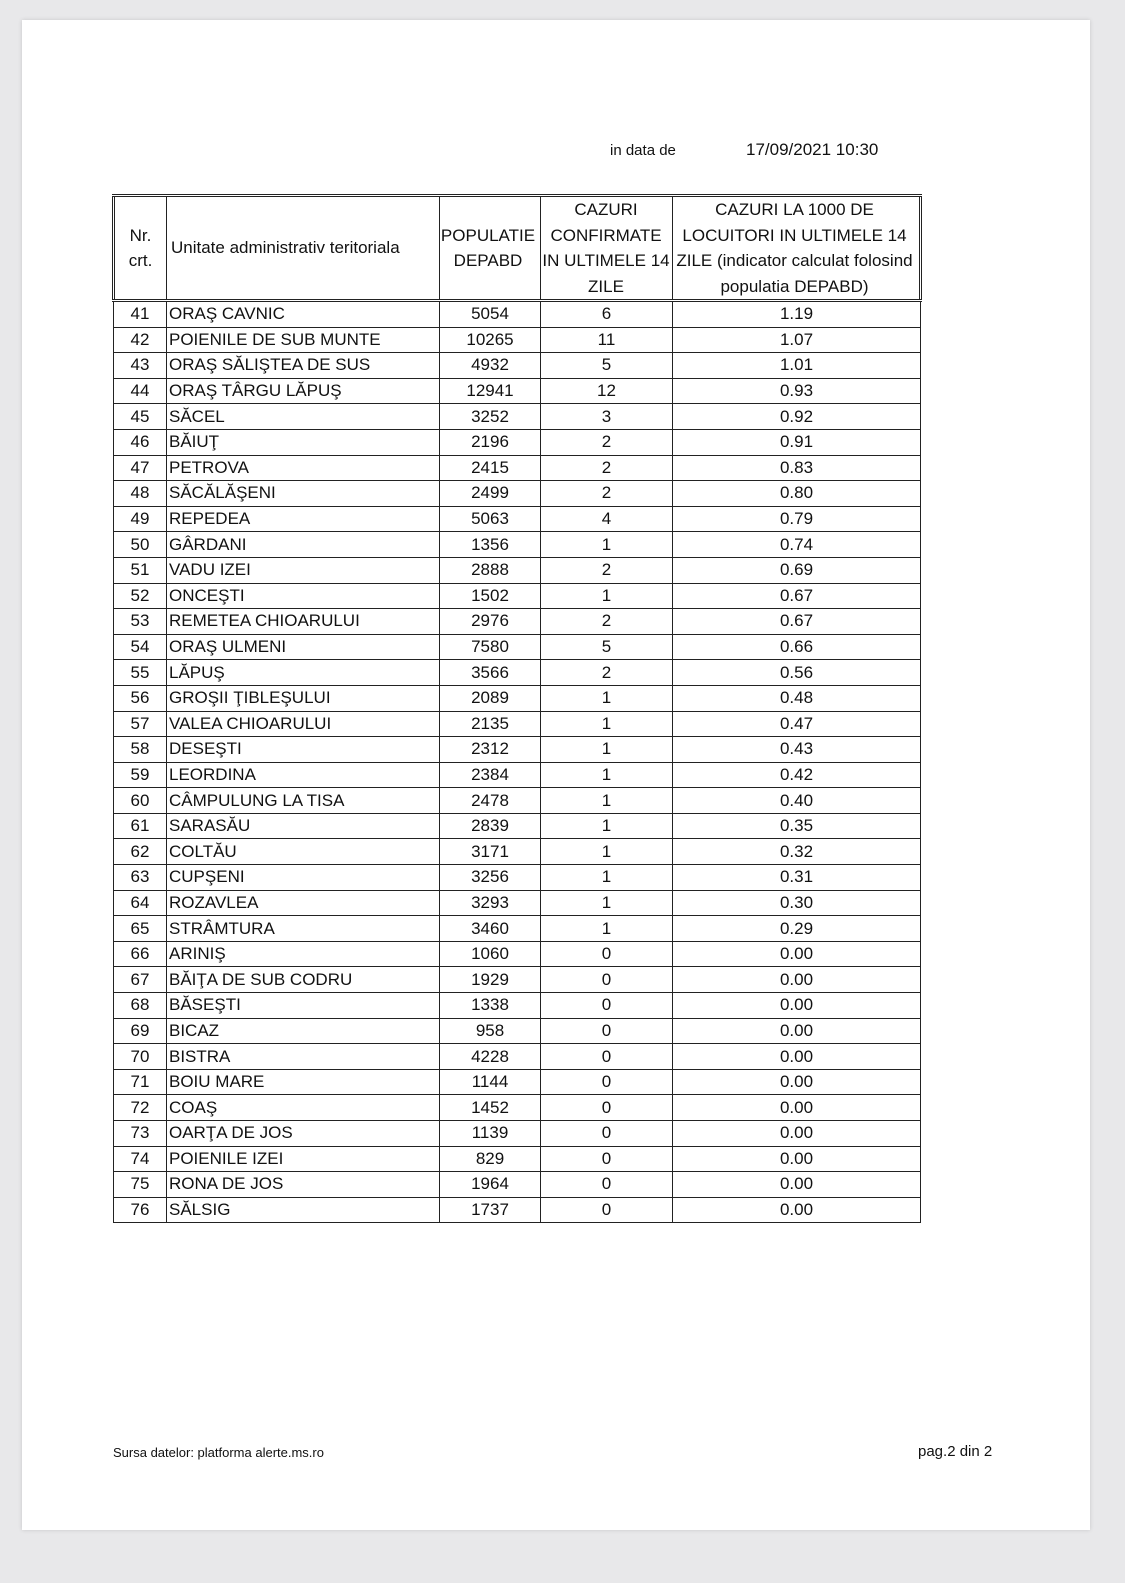  What do you see at coordinates (140, 826) in the screenshot?
I see `row-number-cell: 61` at bounding box center [140, 826].